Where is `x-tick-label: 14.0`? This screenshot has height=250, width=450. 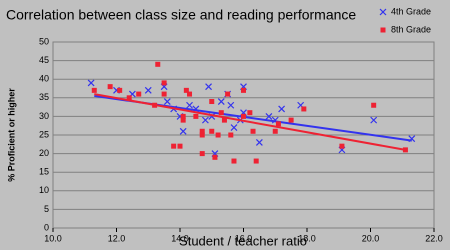 x-tick-label: 14.0 is located at coordinates (180, 238).